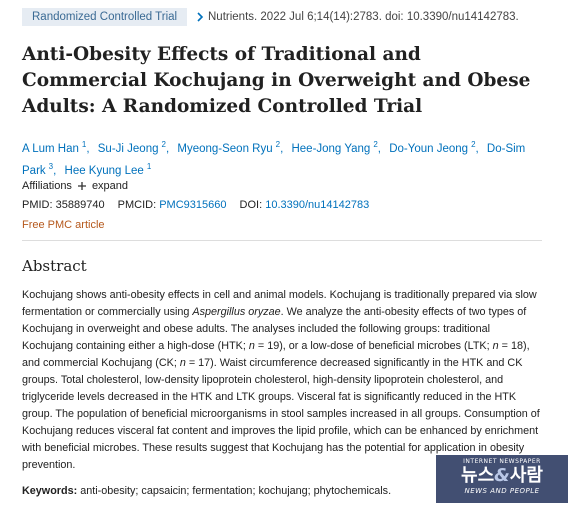 This screenshot has height=514, width=580. Describe the element at coordinates (51, 166) in the screenshot. I see `author-affiliation: 3` at that location.